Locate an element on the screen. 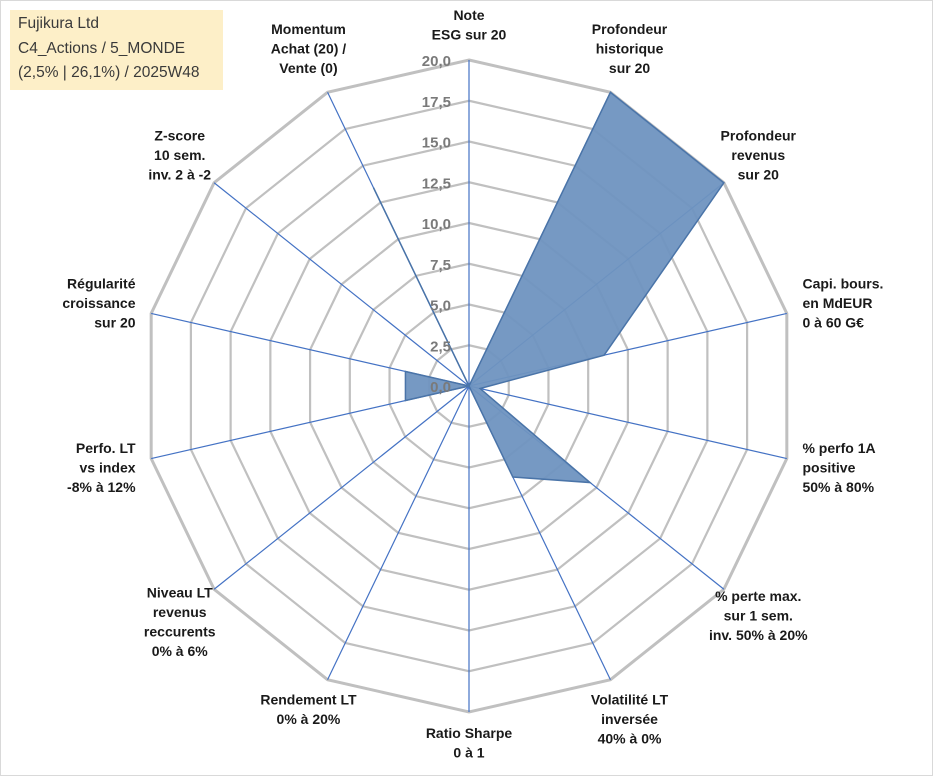 This screenshot has width=933, height=776. tick-label-3: 7,5 is located at coordinates (440, 265).